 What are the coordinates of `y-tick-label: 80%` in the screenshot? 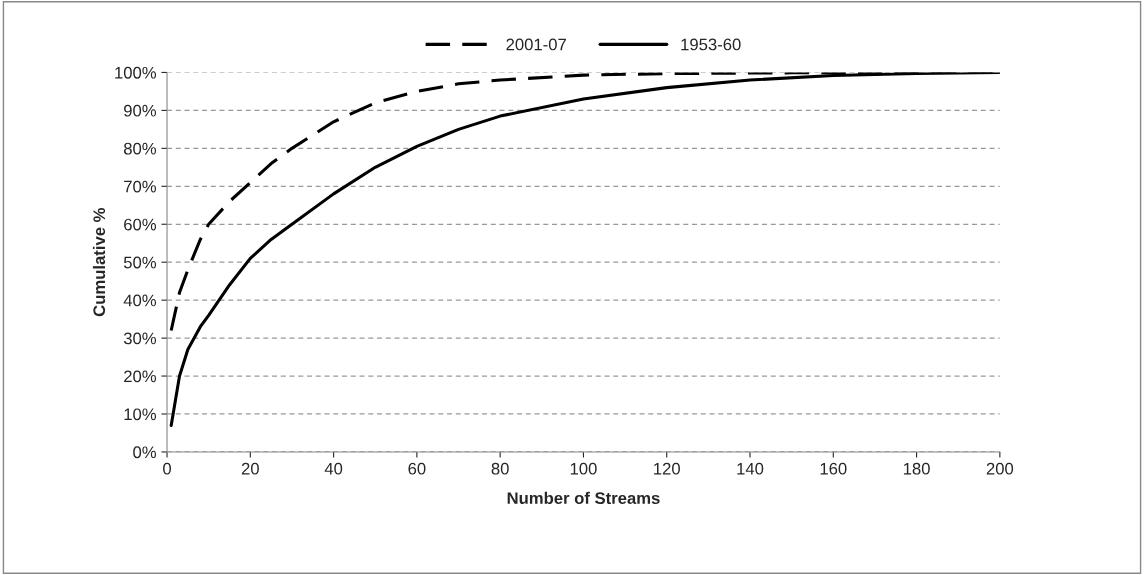 It's located at (140, 148).